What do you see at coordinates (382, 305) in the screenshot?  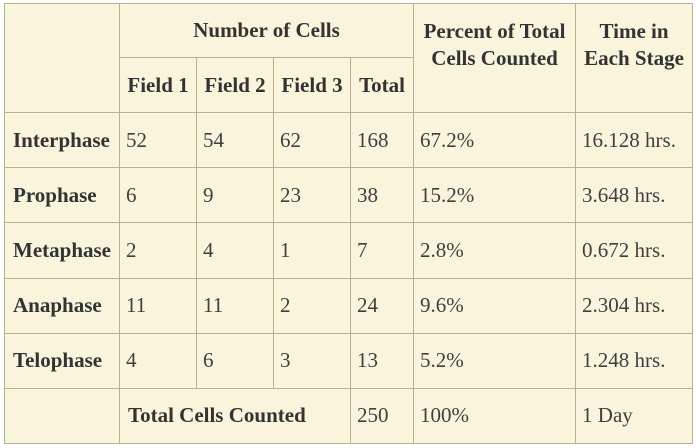 I see `total-value: 24` at bounding box center [382, 305].